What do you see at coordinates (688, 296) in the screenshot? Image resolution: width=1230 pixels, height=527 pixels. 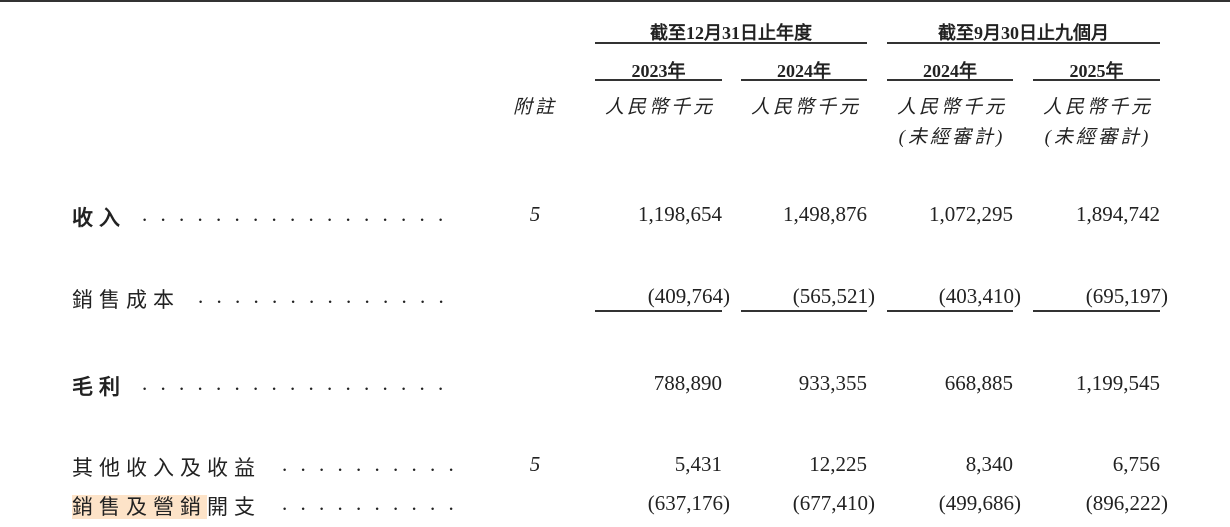 I see `value-cell: (409,764)` at bounding box center [688, 296].